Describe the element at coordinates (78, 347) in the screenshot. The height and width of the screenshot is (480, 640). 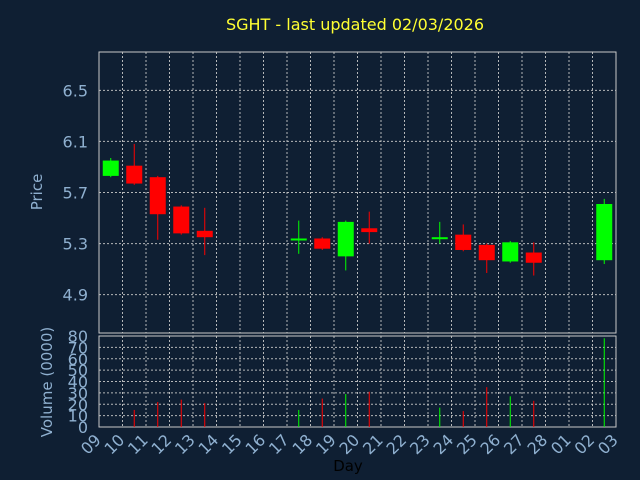
I see `volume-tick-label: 70` at that location.